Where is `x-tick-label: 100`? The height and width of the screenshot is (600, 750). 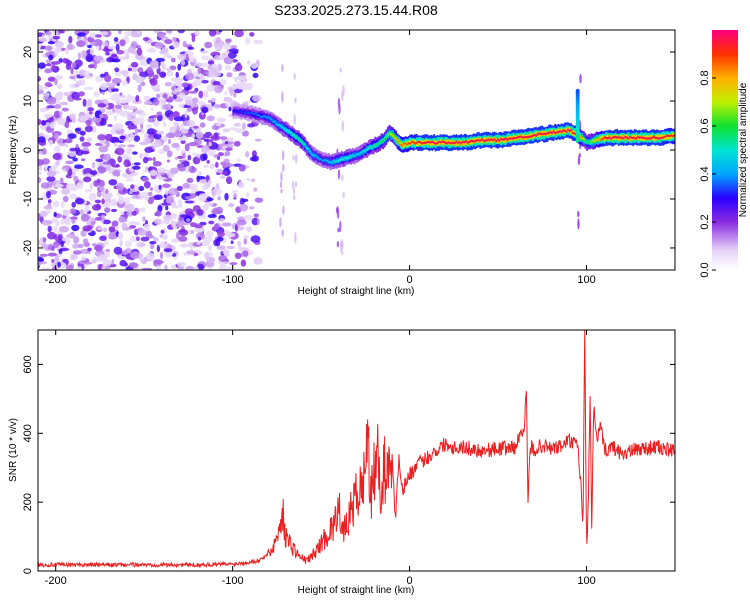 x-tick-label: 100 is located at coordinates (586, 280).